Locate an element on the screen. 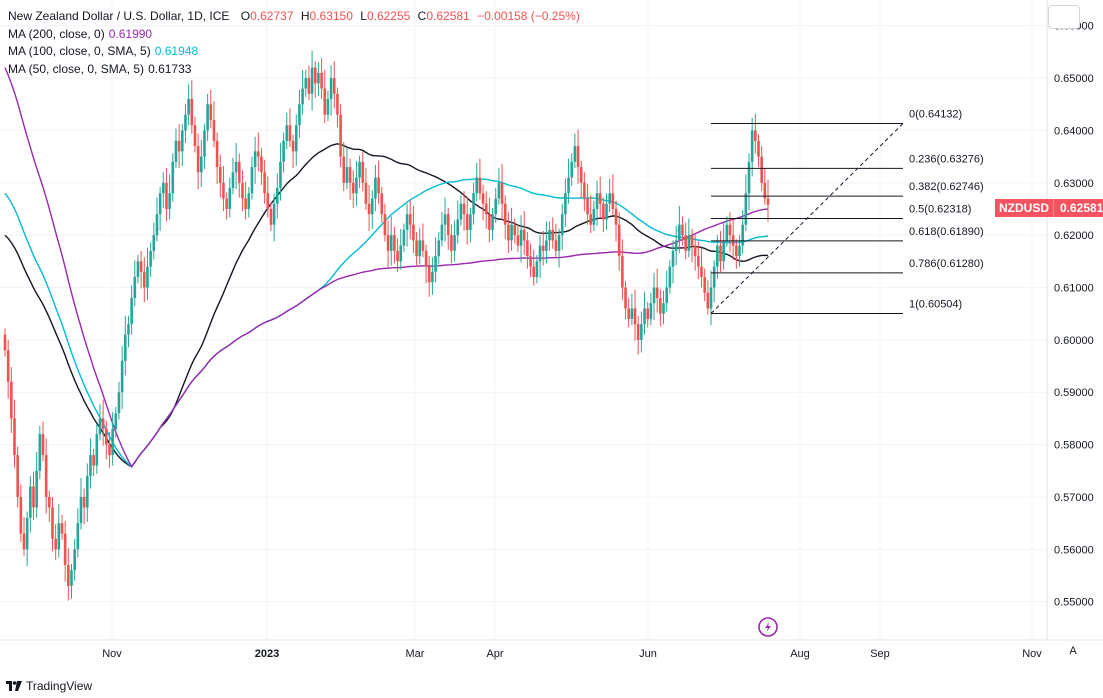 This screenshot has width=1103, height=698. price-tick-label: 0.55000 is located at coordinates (1074, 603).